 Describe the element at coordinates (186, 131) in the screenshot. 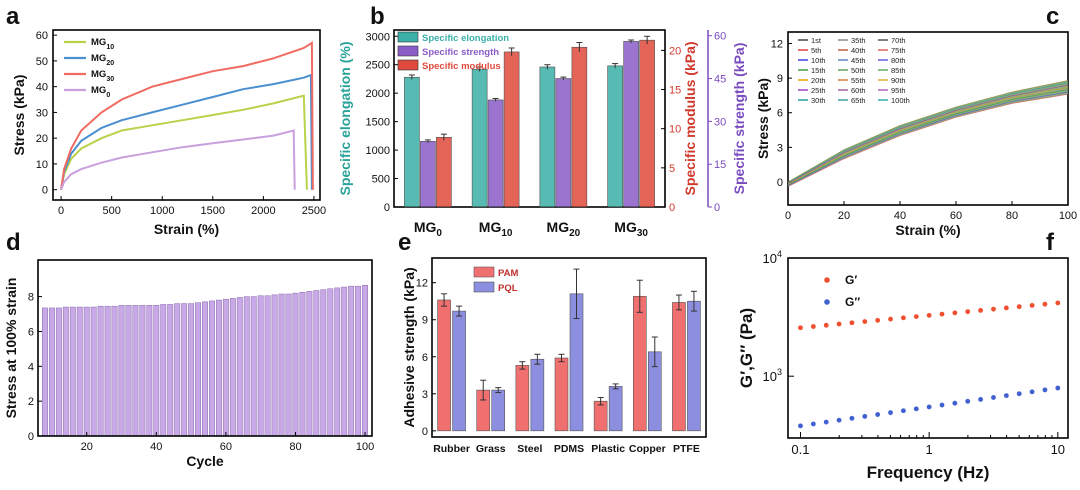

I see `series-line-mg20` at that location.